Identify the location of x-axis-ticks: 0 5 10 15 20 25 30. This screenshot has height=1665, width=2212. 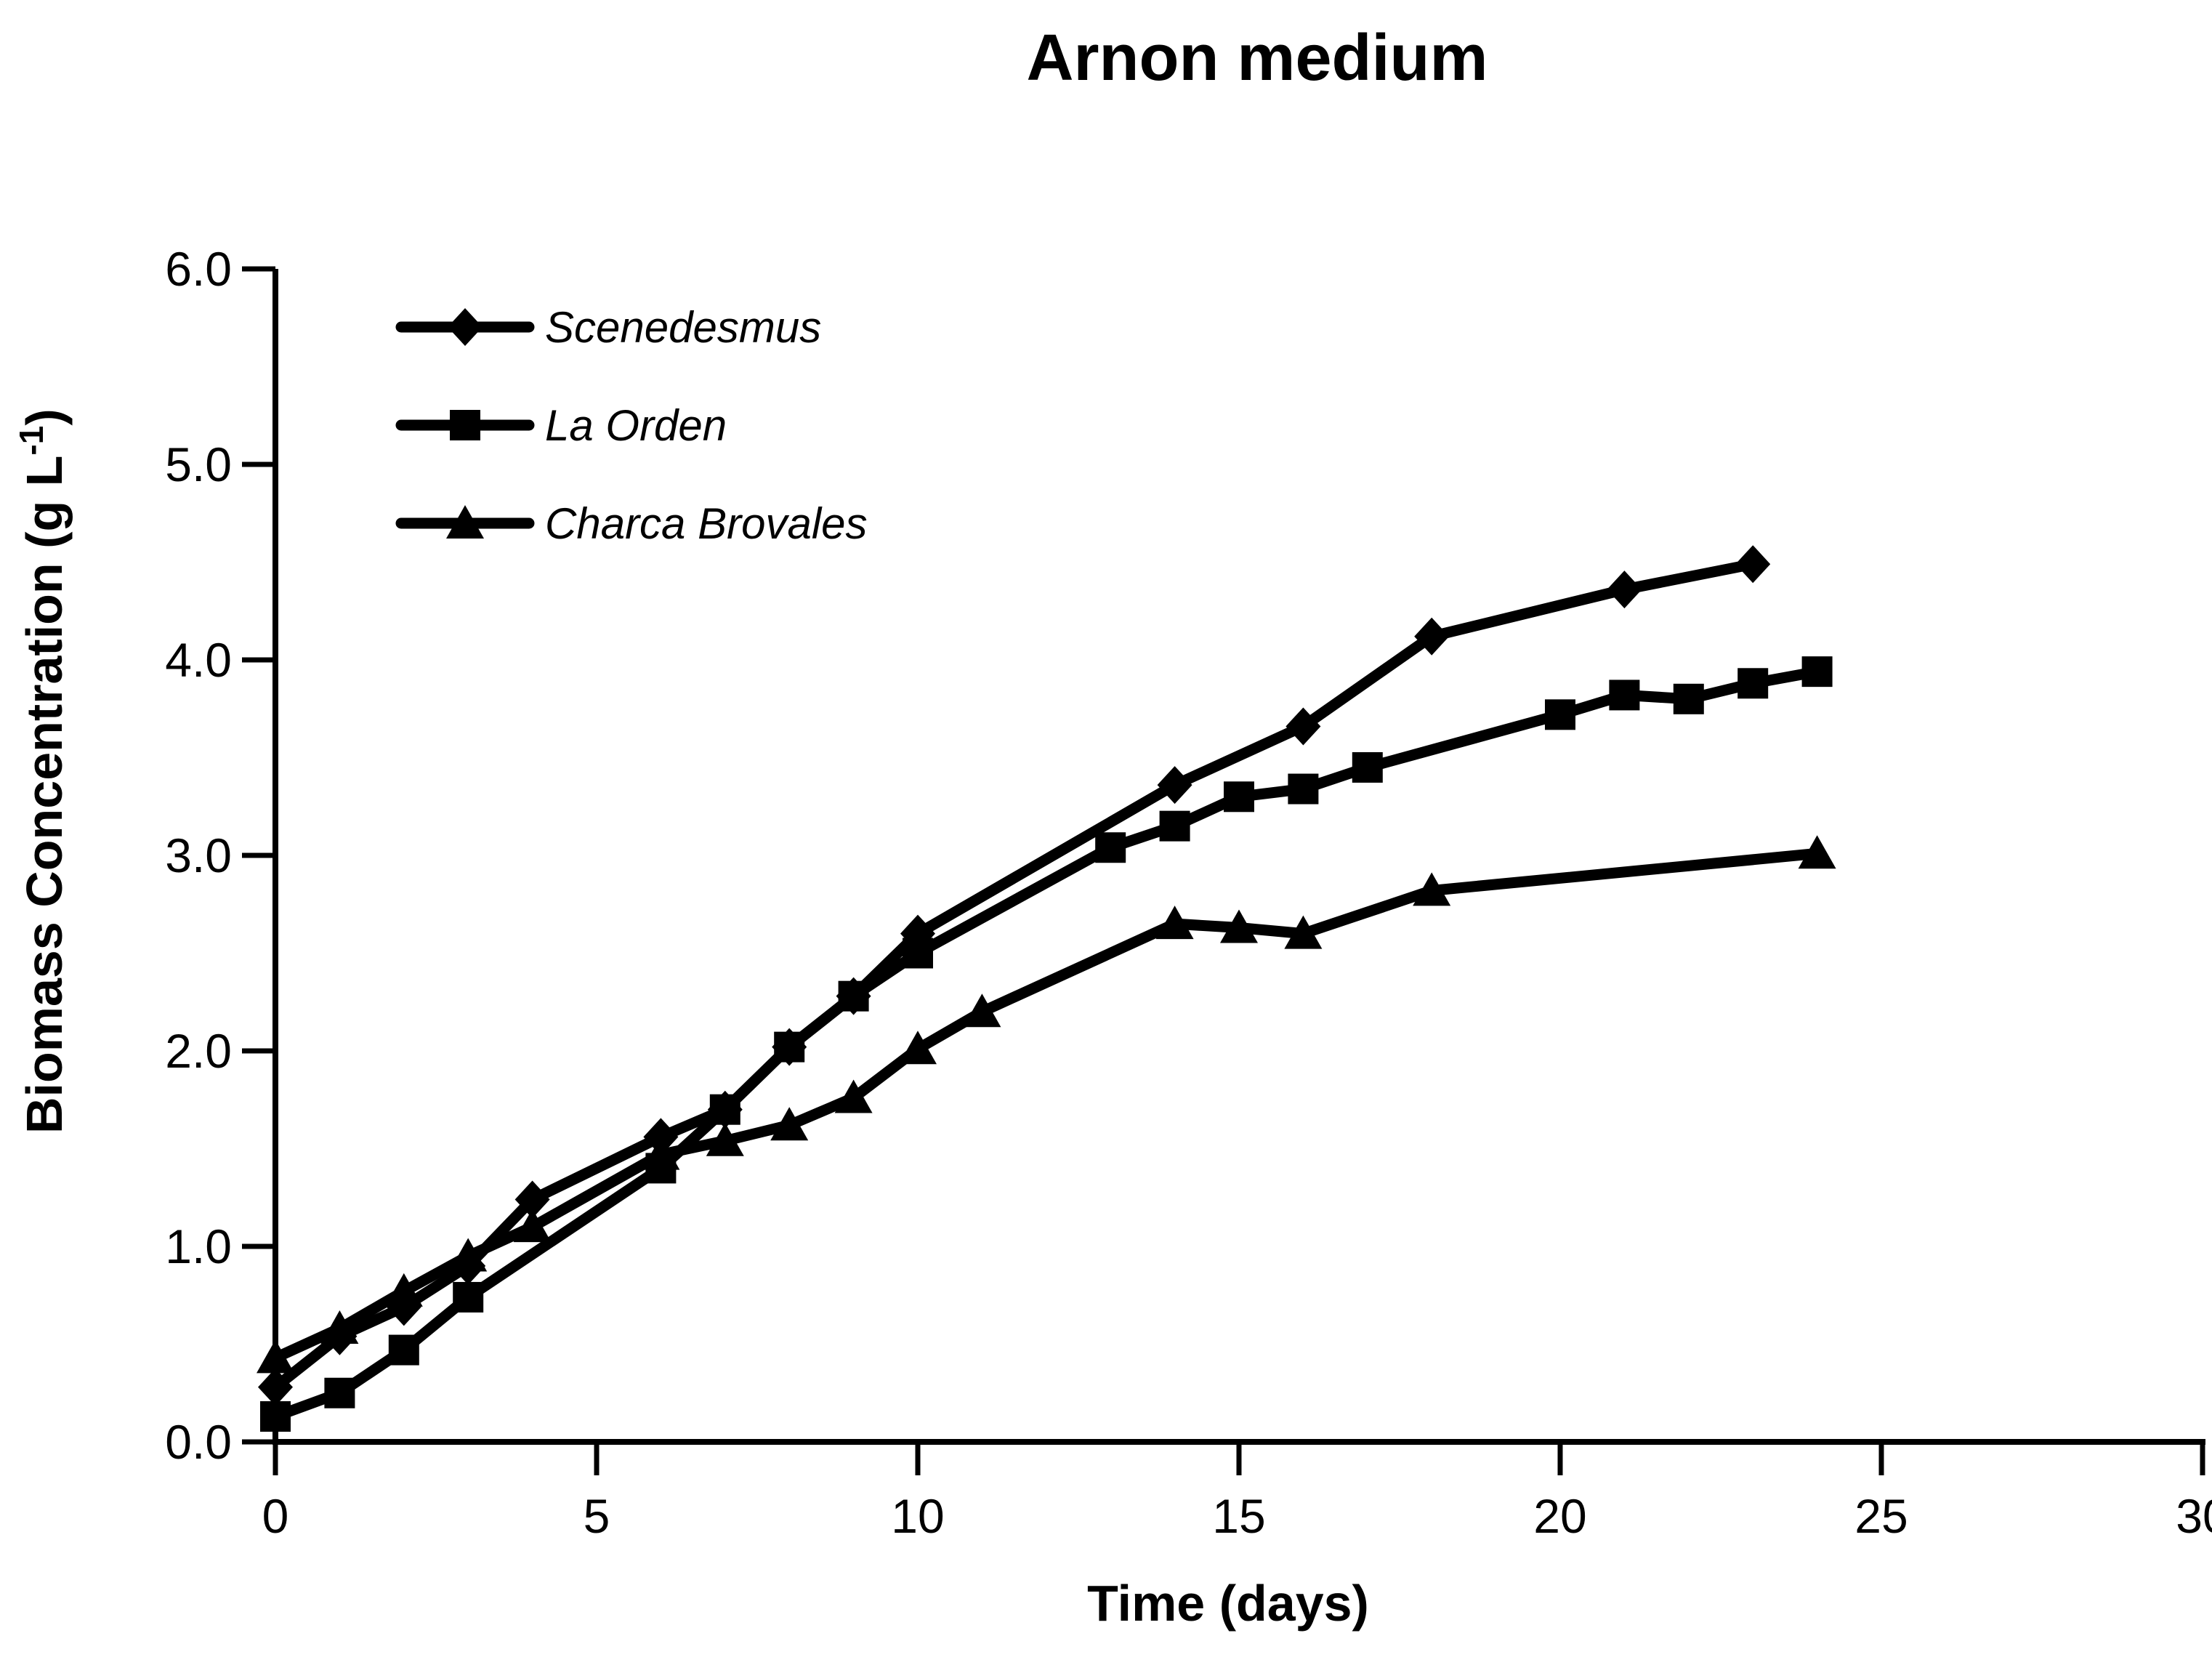
(1237, 1493).